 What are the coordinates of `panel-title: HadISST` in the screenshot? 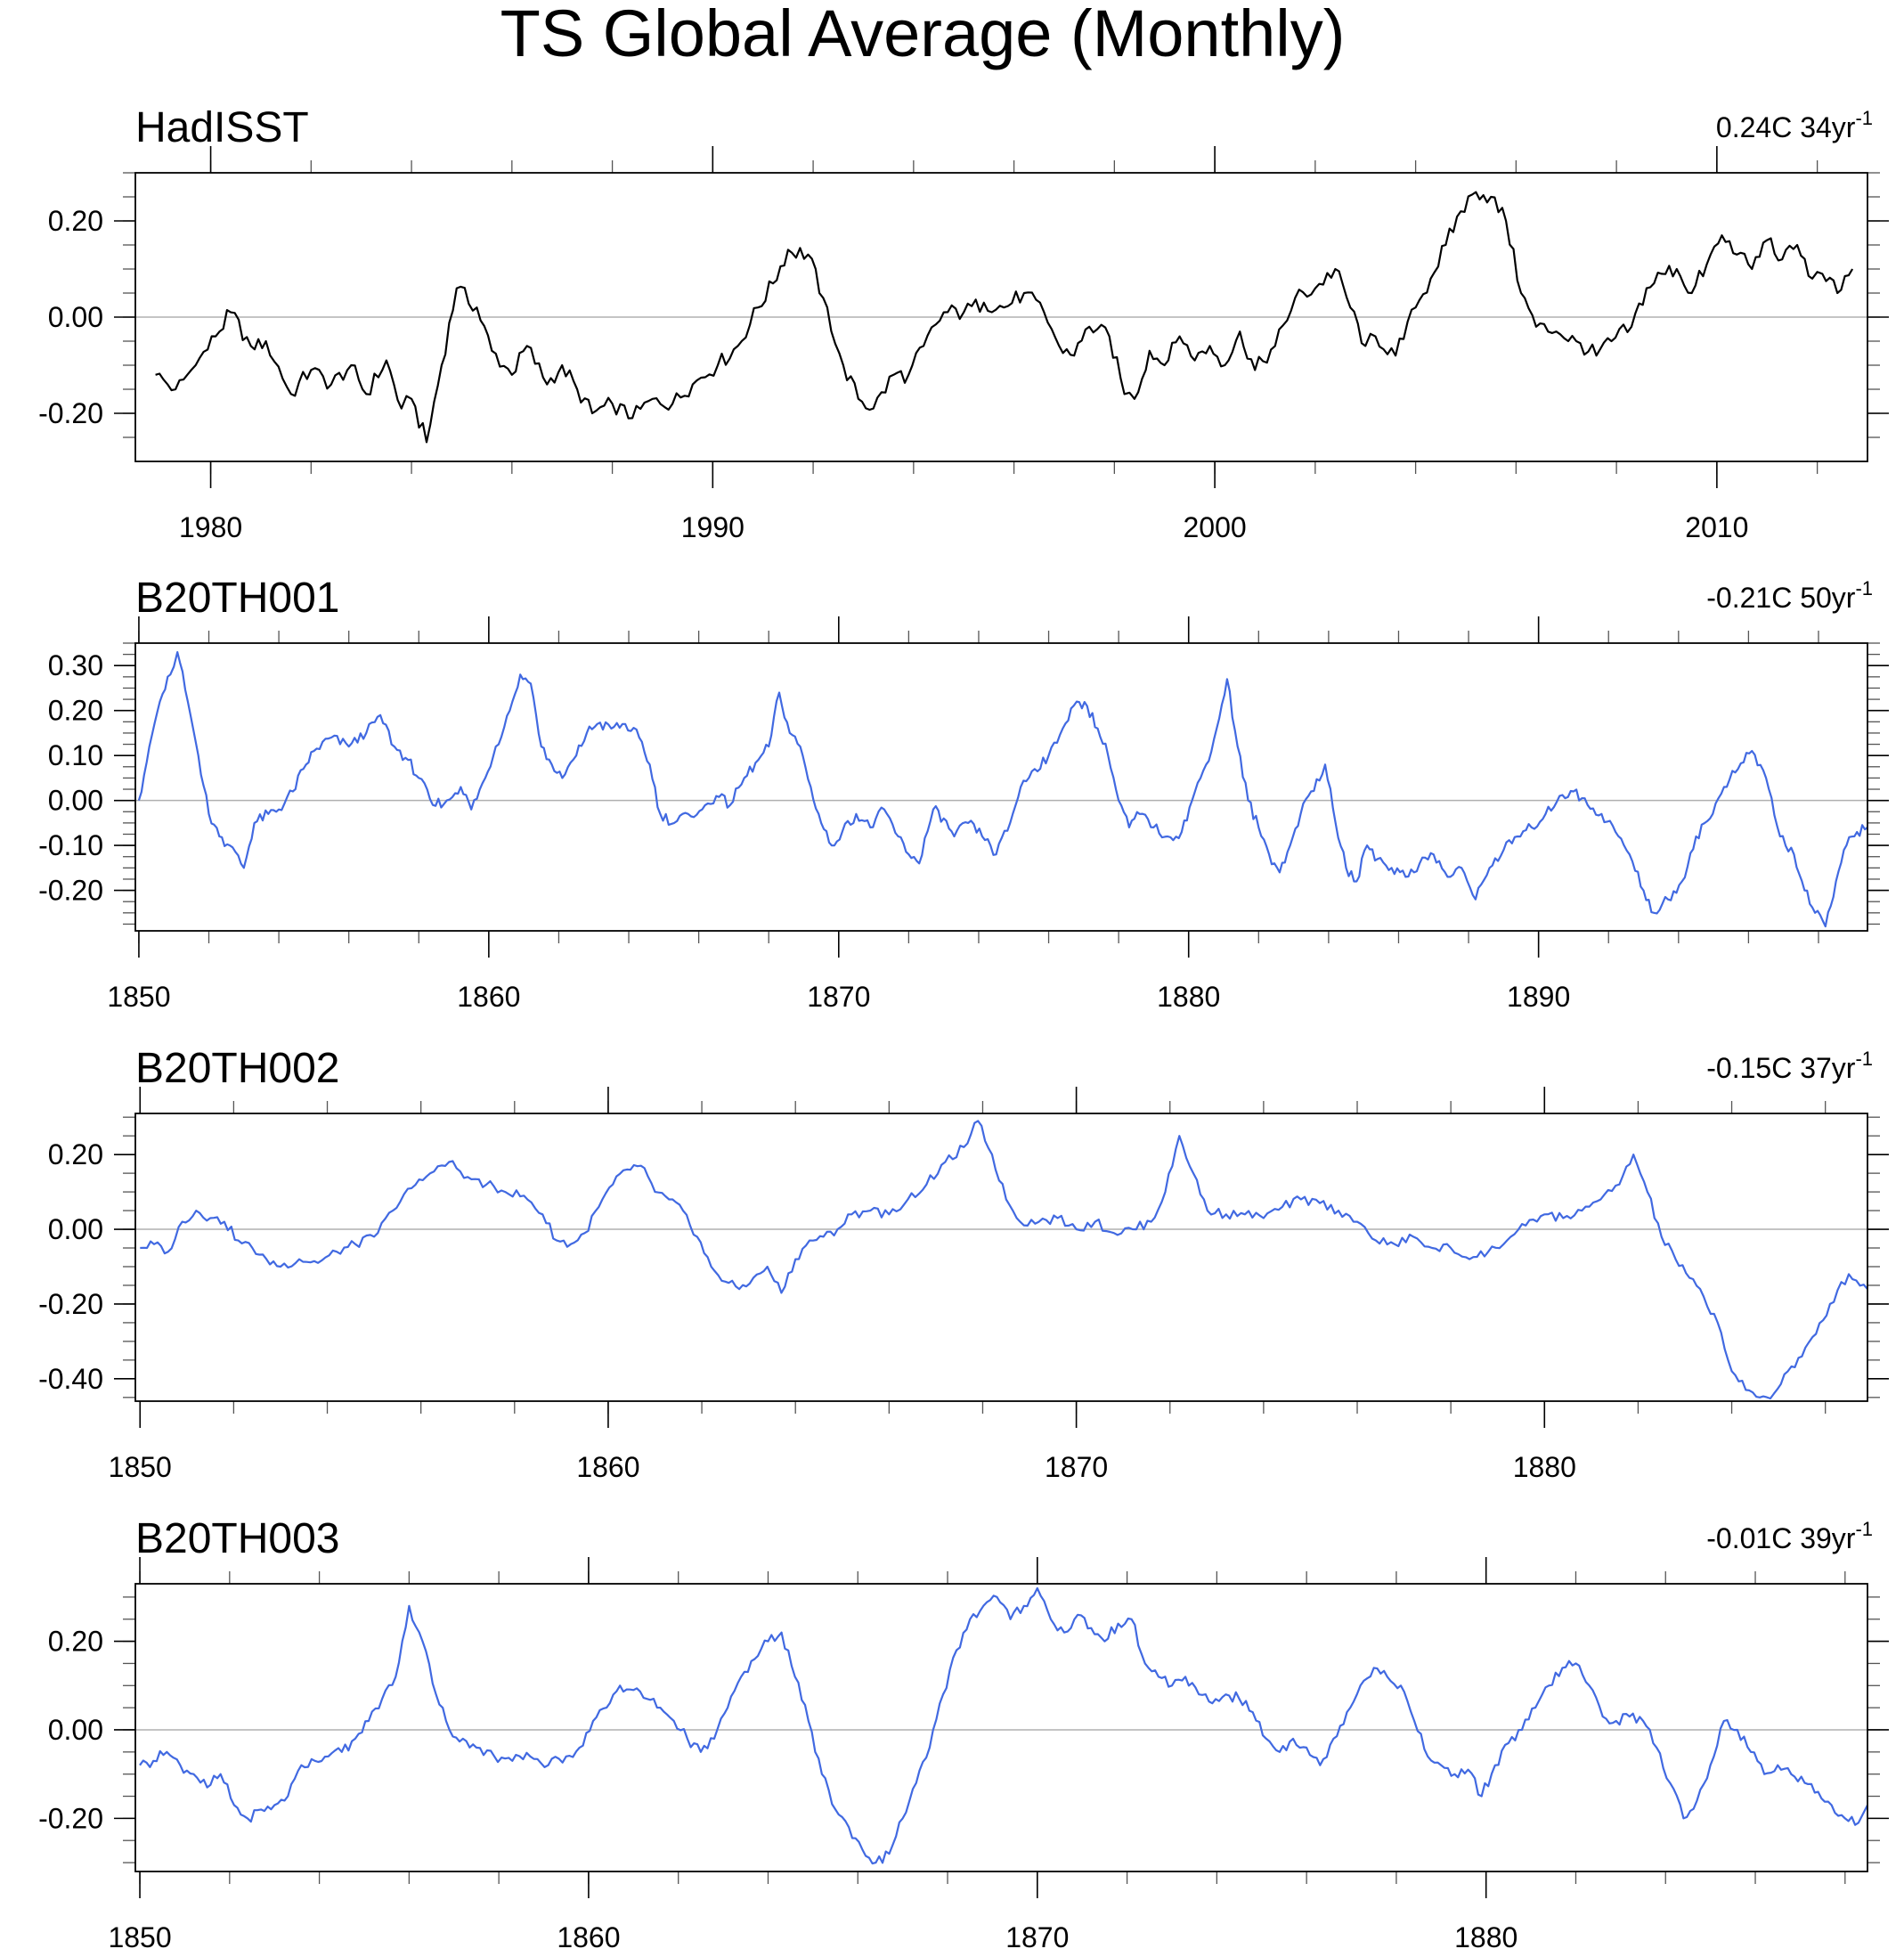 It's located at (222, 128).